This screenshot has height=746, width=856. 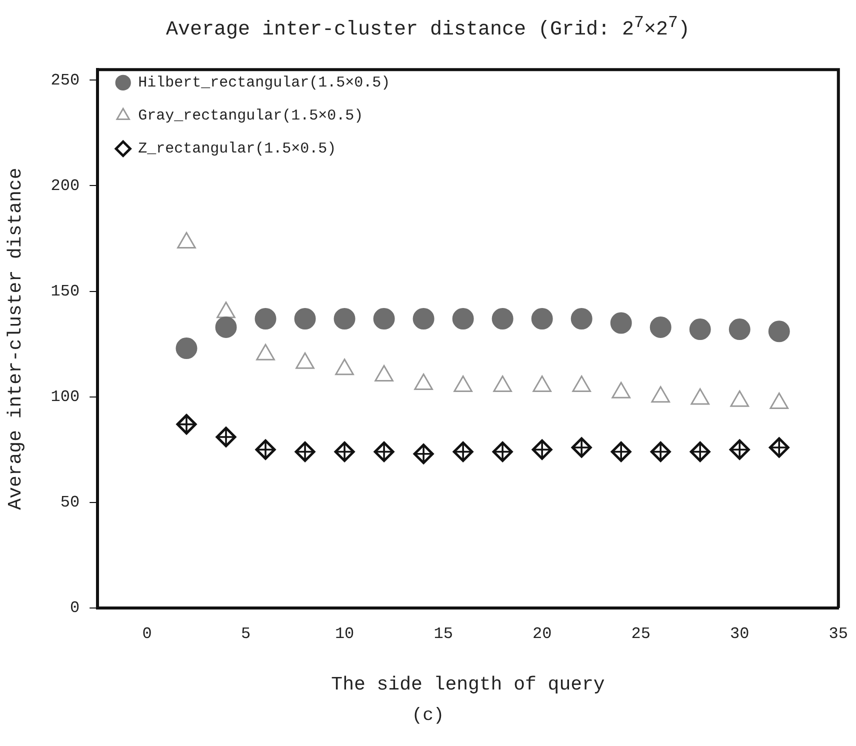 What do you see at coordinates (65, 291) in the screenshot?
I see `y-tick-label: 150` at bounding box center [65, 291].